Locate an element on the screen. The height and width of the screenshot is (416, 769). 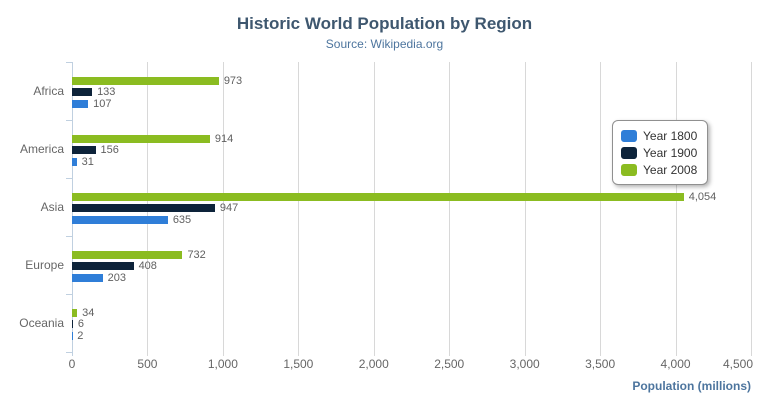
x-axis-title: Population (millions) is located at coordinates (691, 386).